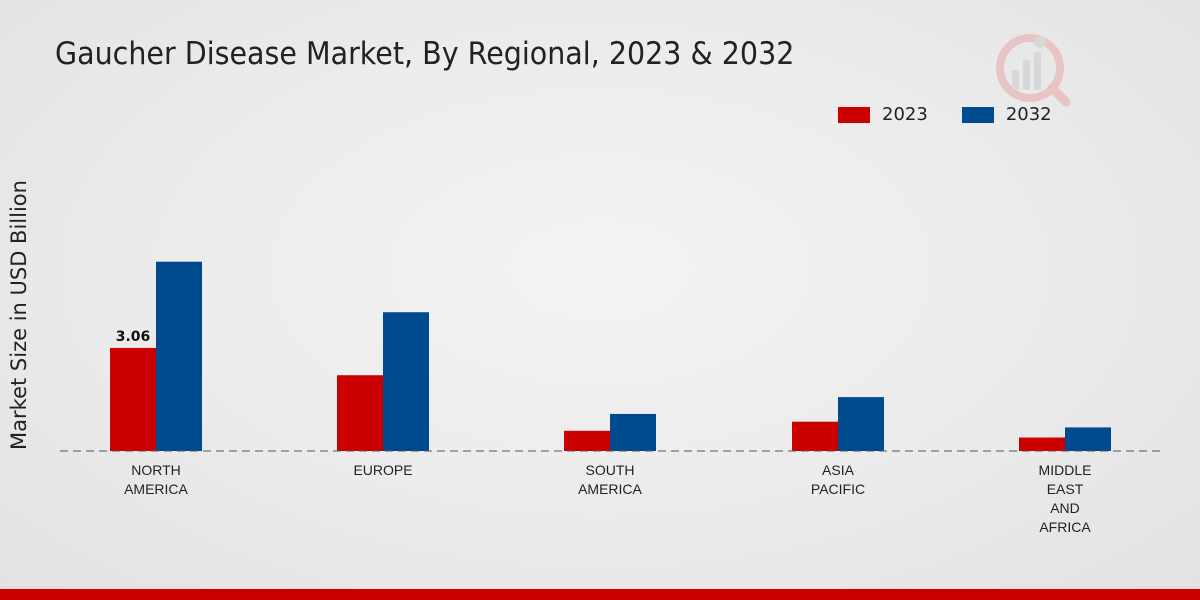 Image resolution: width=1200 pixels, height=600 pixels. What do you see at coordinates (600, 594) in the screenshot?
I see `bottom-accent-bar` at bounding box center [600, 594].